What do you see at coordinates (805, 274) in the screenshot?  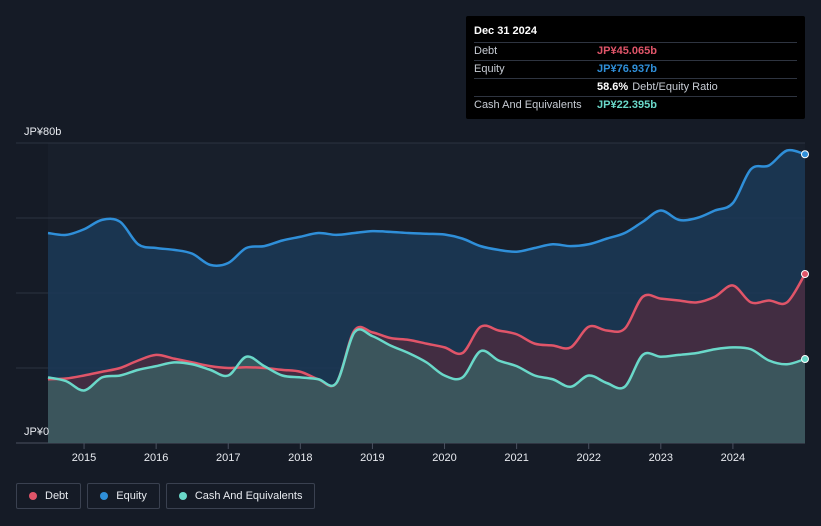 I see `marker-debt` at bounding box center [805, 274].